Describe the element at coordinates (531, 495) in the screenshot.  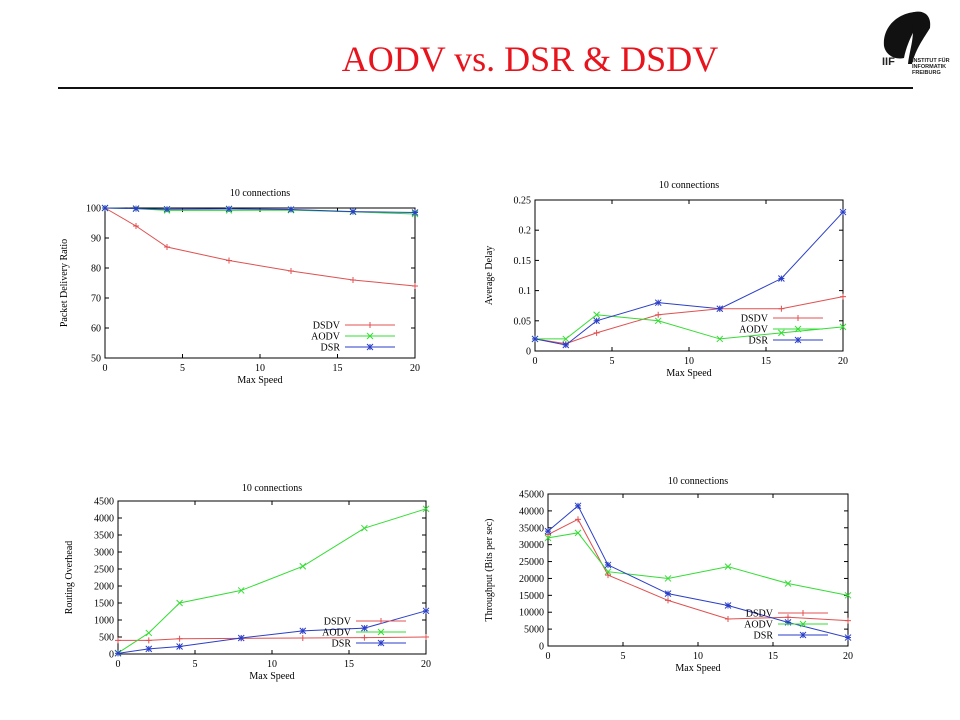
I see `y-tick-label: 45000` at that location.